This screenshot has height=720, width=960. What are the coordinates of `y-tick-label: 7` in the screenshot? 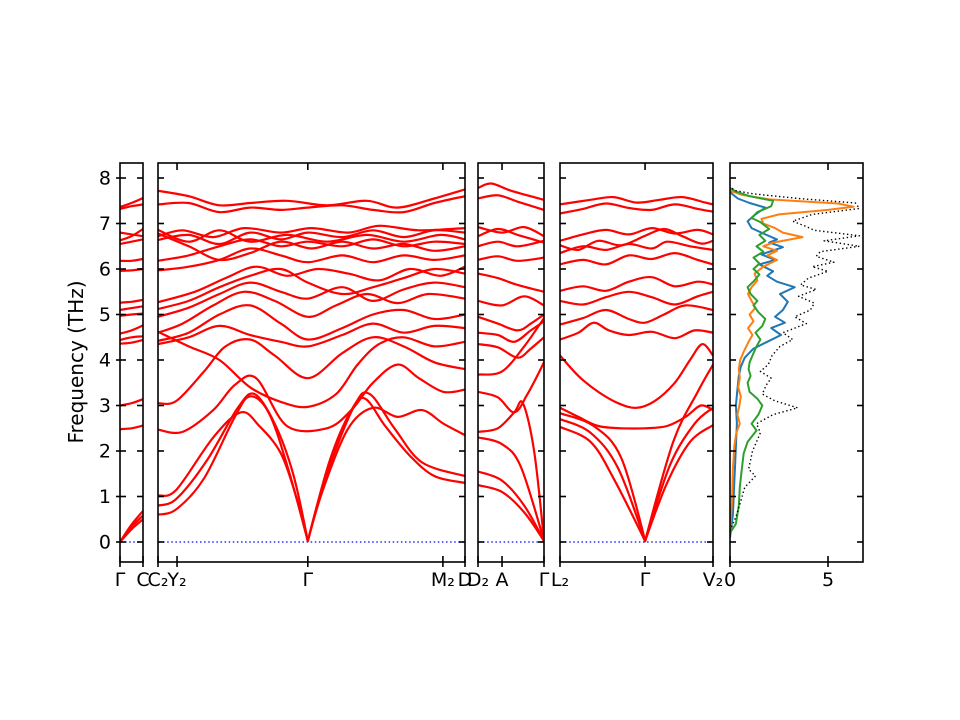 It's located at (105, 224).